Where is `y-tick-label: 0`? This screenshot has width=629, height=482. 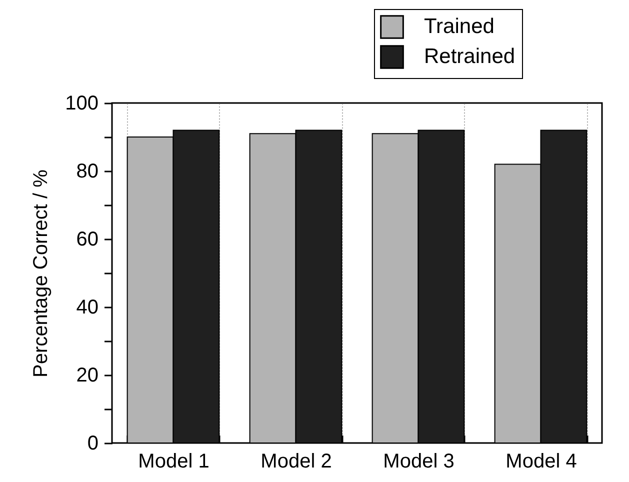
y-tick-label: 0 is located at coordinates (92, 443).